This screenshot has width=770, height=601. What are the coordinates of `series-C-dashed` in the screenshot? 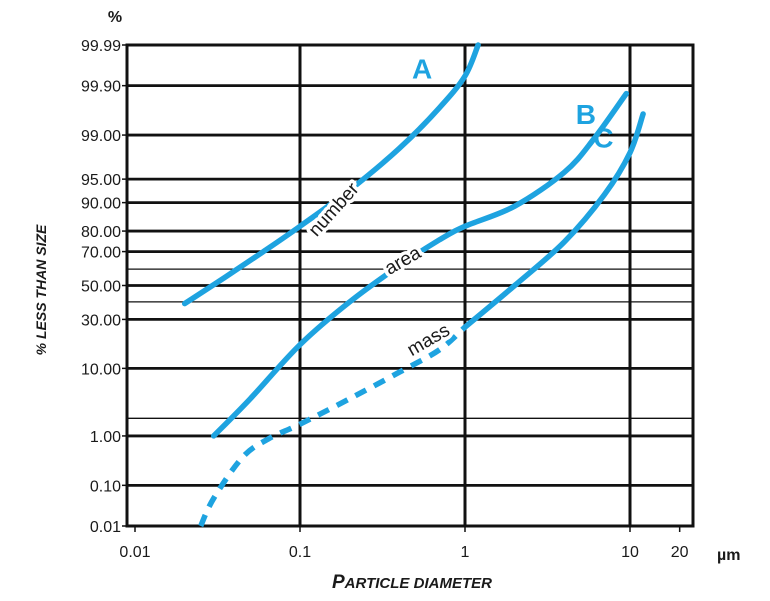 It's located at (332, 426).